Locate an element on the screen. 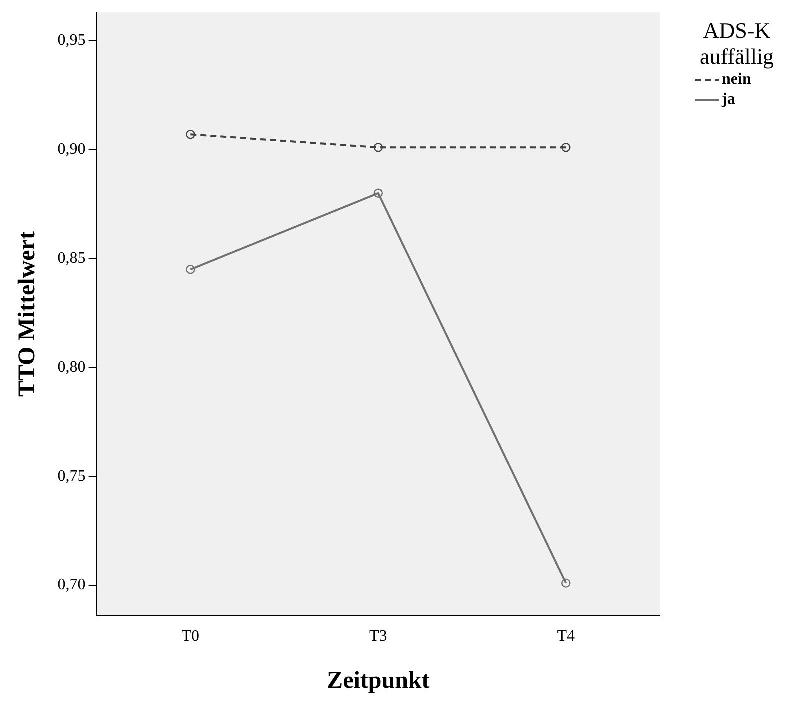 This screenshot has height=710, width=805. x-tick-label: T4 is located at coordinates (566, 636).